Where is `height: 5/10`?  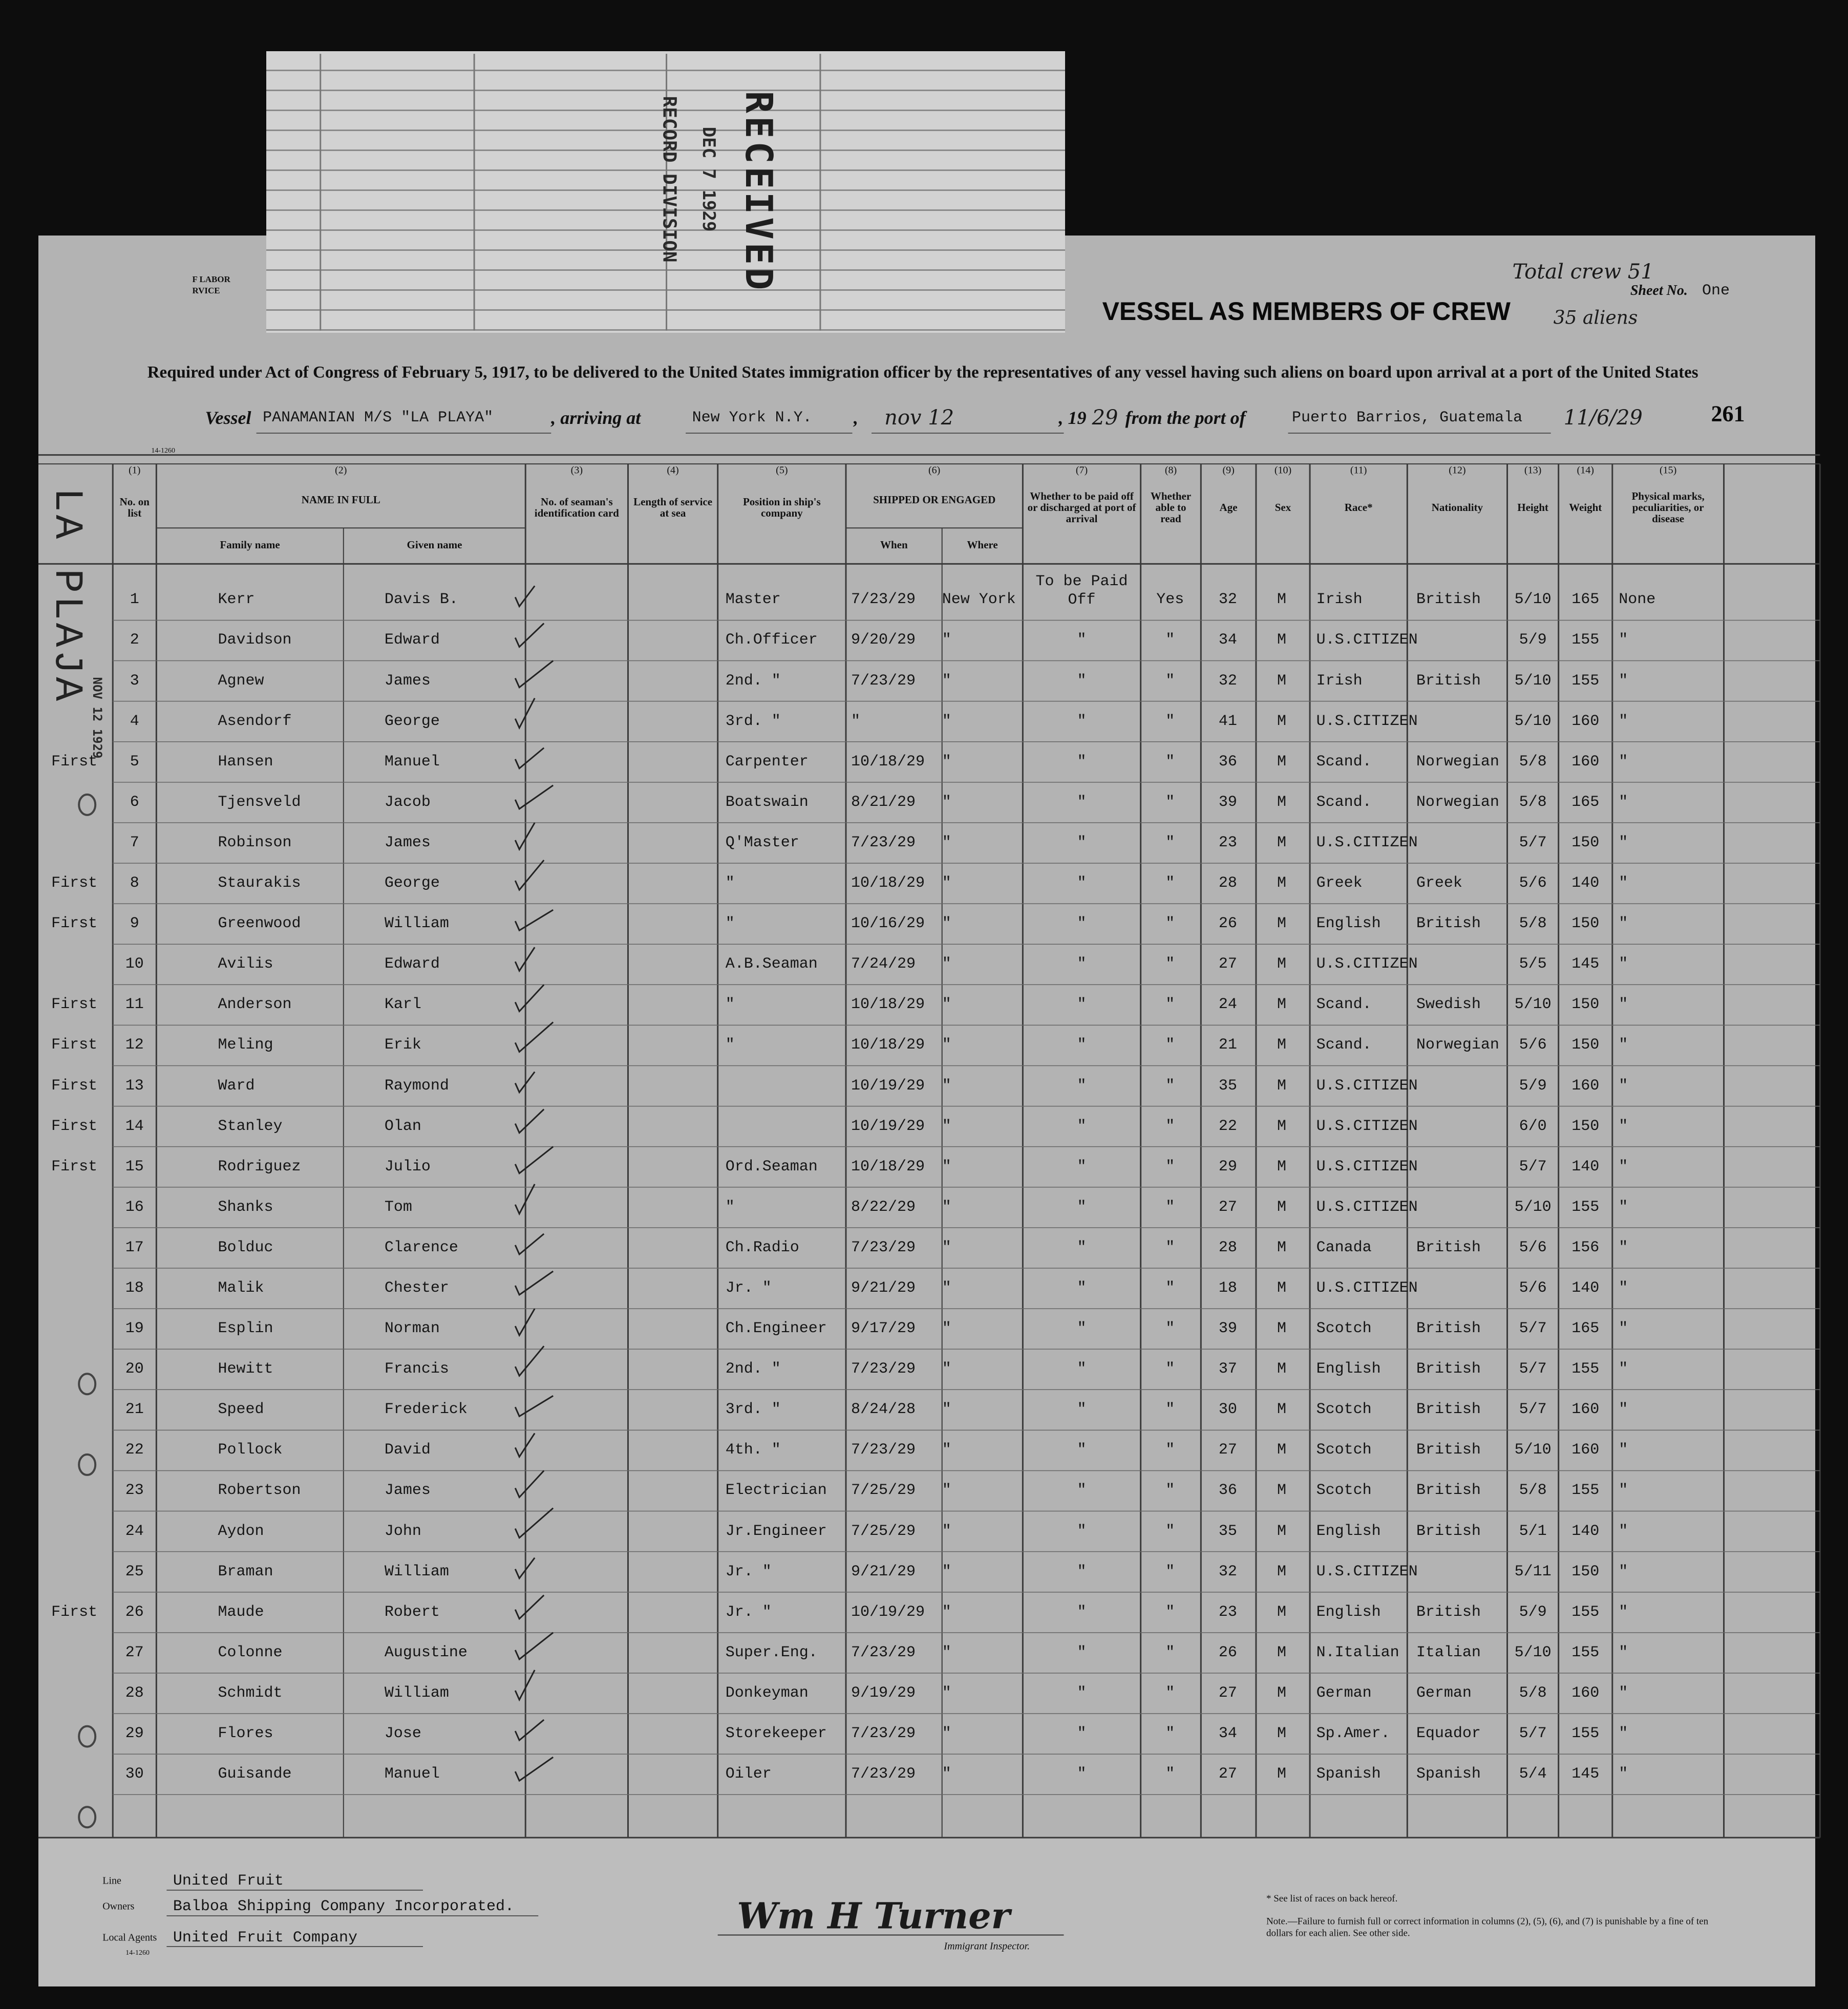 height: 5/10 is located at coordinates (1533, 1207).